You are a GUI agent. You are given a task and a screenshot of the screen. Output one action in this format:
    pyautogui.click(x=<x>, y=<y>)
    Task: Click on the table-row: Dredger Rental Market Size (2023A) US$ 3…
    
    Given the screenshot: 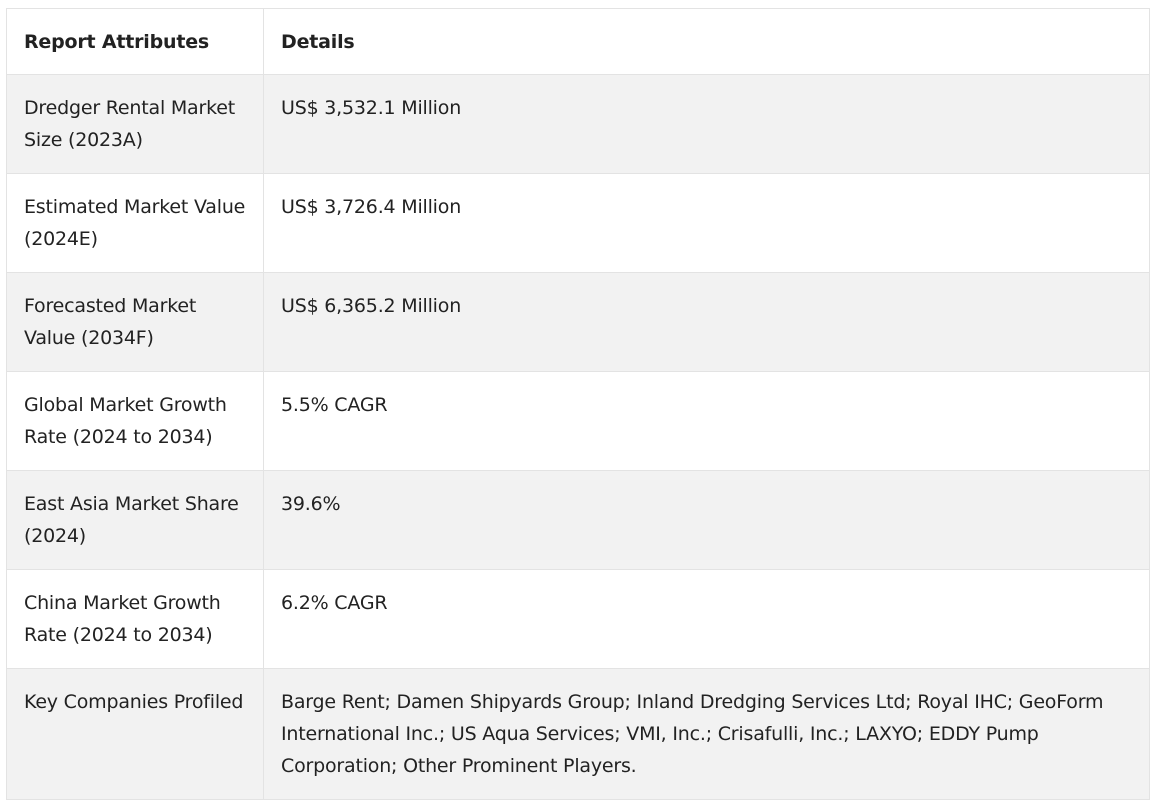 What is the action you would take?
    pyautogui.click(x=578, y=124)
    